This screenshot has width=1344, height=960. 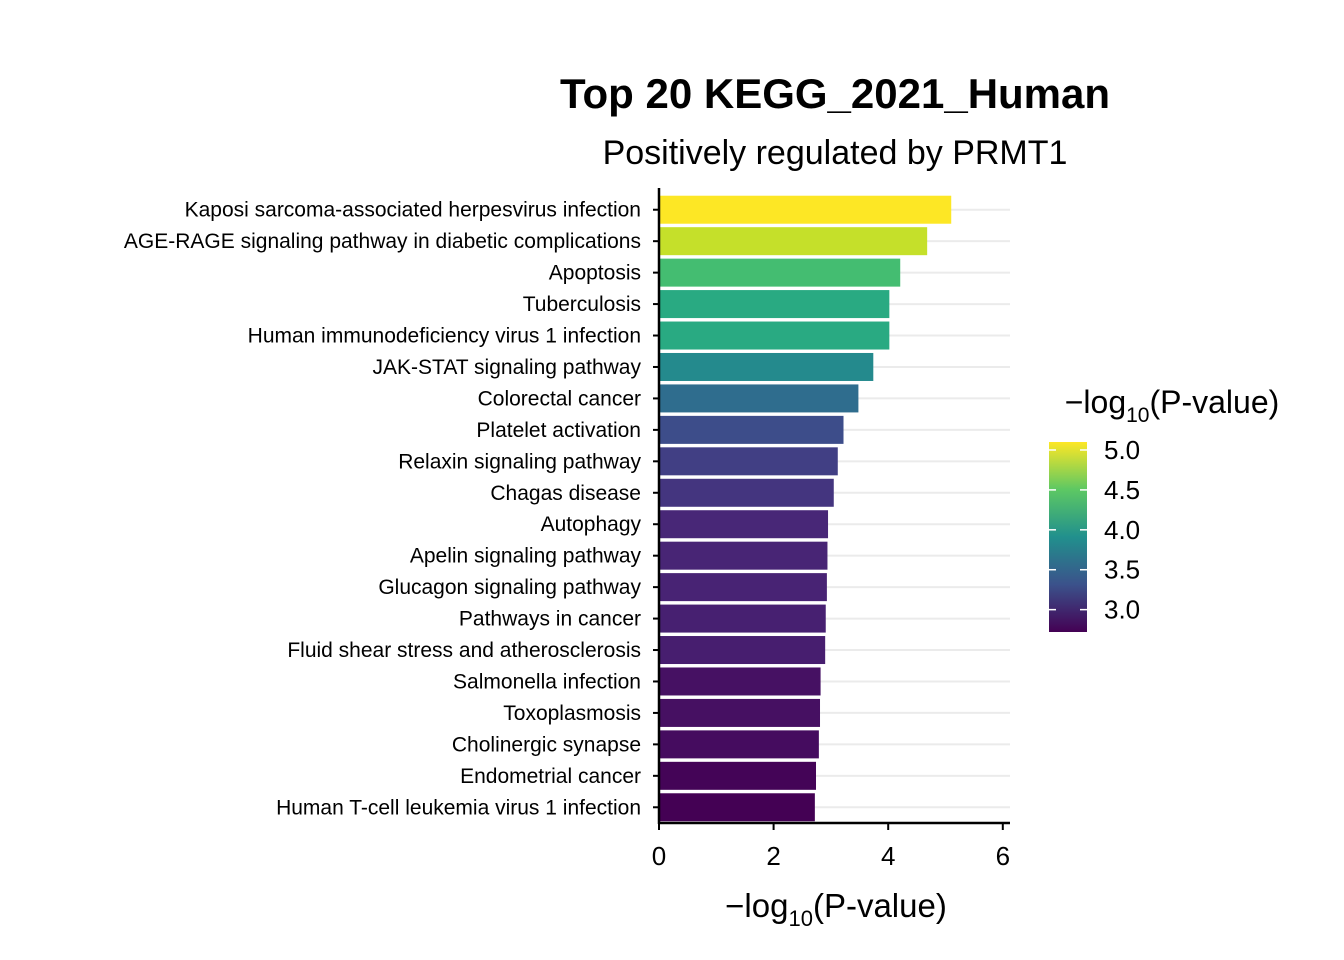 What do you see at coordinates (751, 429) in the screenshot?
I see `bar-platelet-activation` at bounding box center [751, 429].